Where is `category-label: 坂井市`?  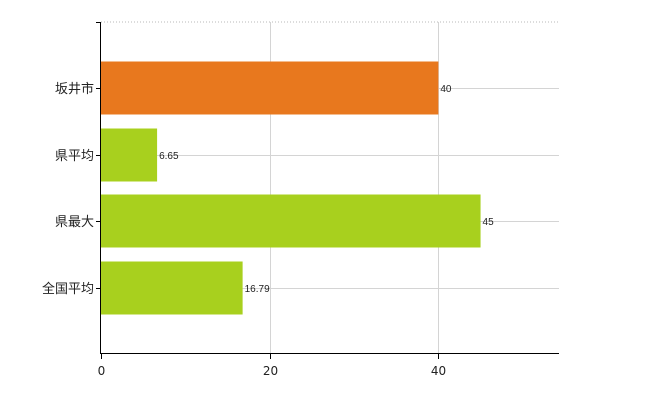
category-label: 坂井市 is located at coordinates (74, 89).